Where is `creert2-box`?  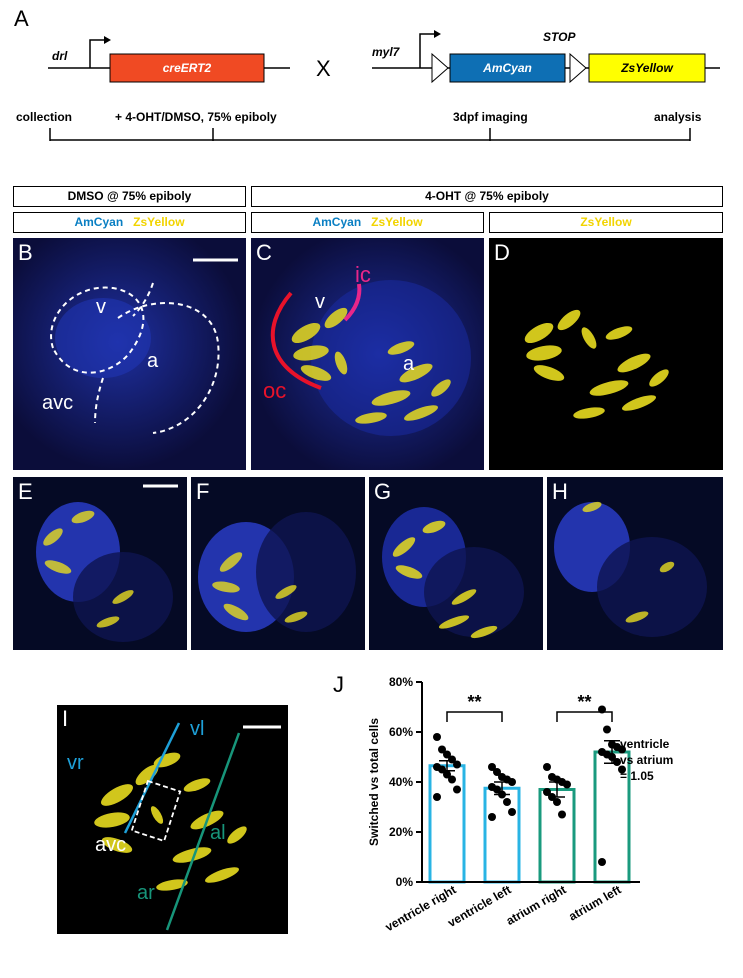 creert2-box is located at coordinates (187, 68).